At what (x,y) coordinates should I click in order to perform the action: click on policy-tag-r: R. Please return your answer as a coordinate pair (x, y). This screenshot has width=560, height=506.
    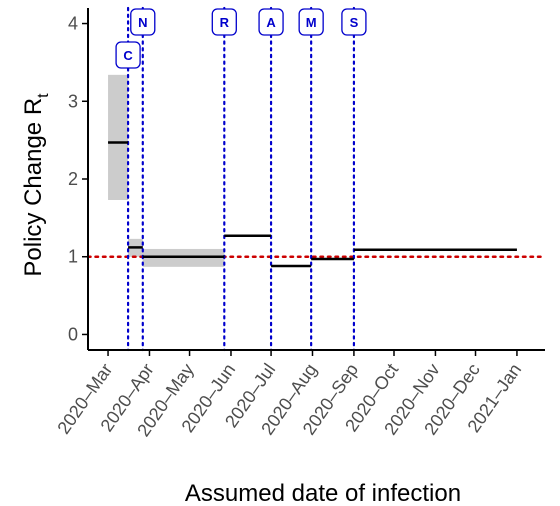
    Looking at the image, I should click on (225, 22).